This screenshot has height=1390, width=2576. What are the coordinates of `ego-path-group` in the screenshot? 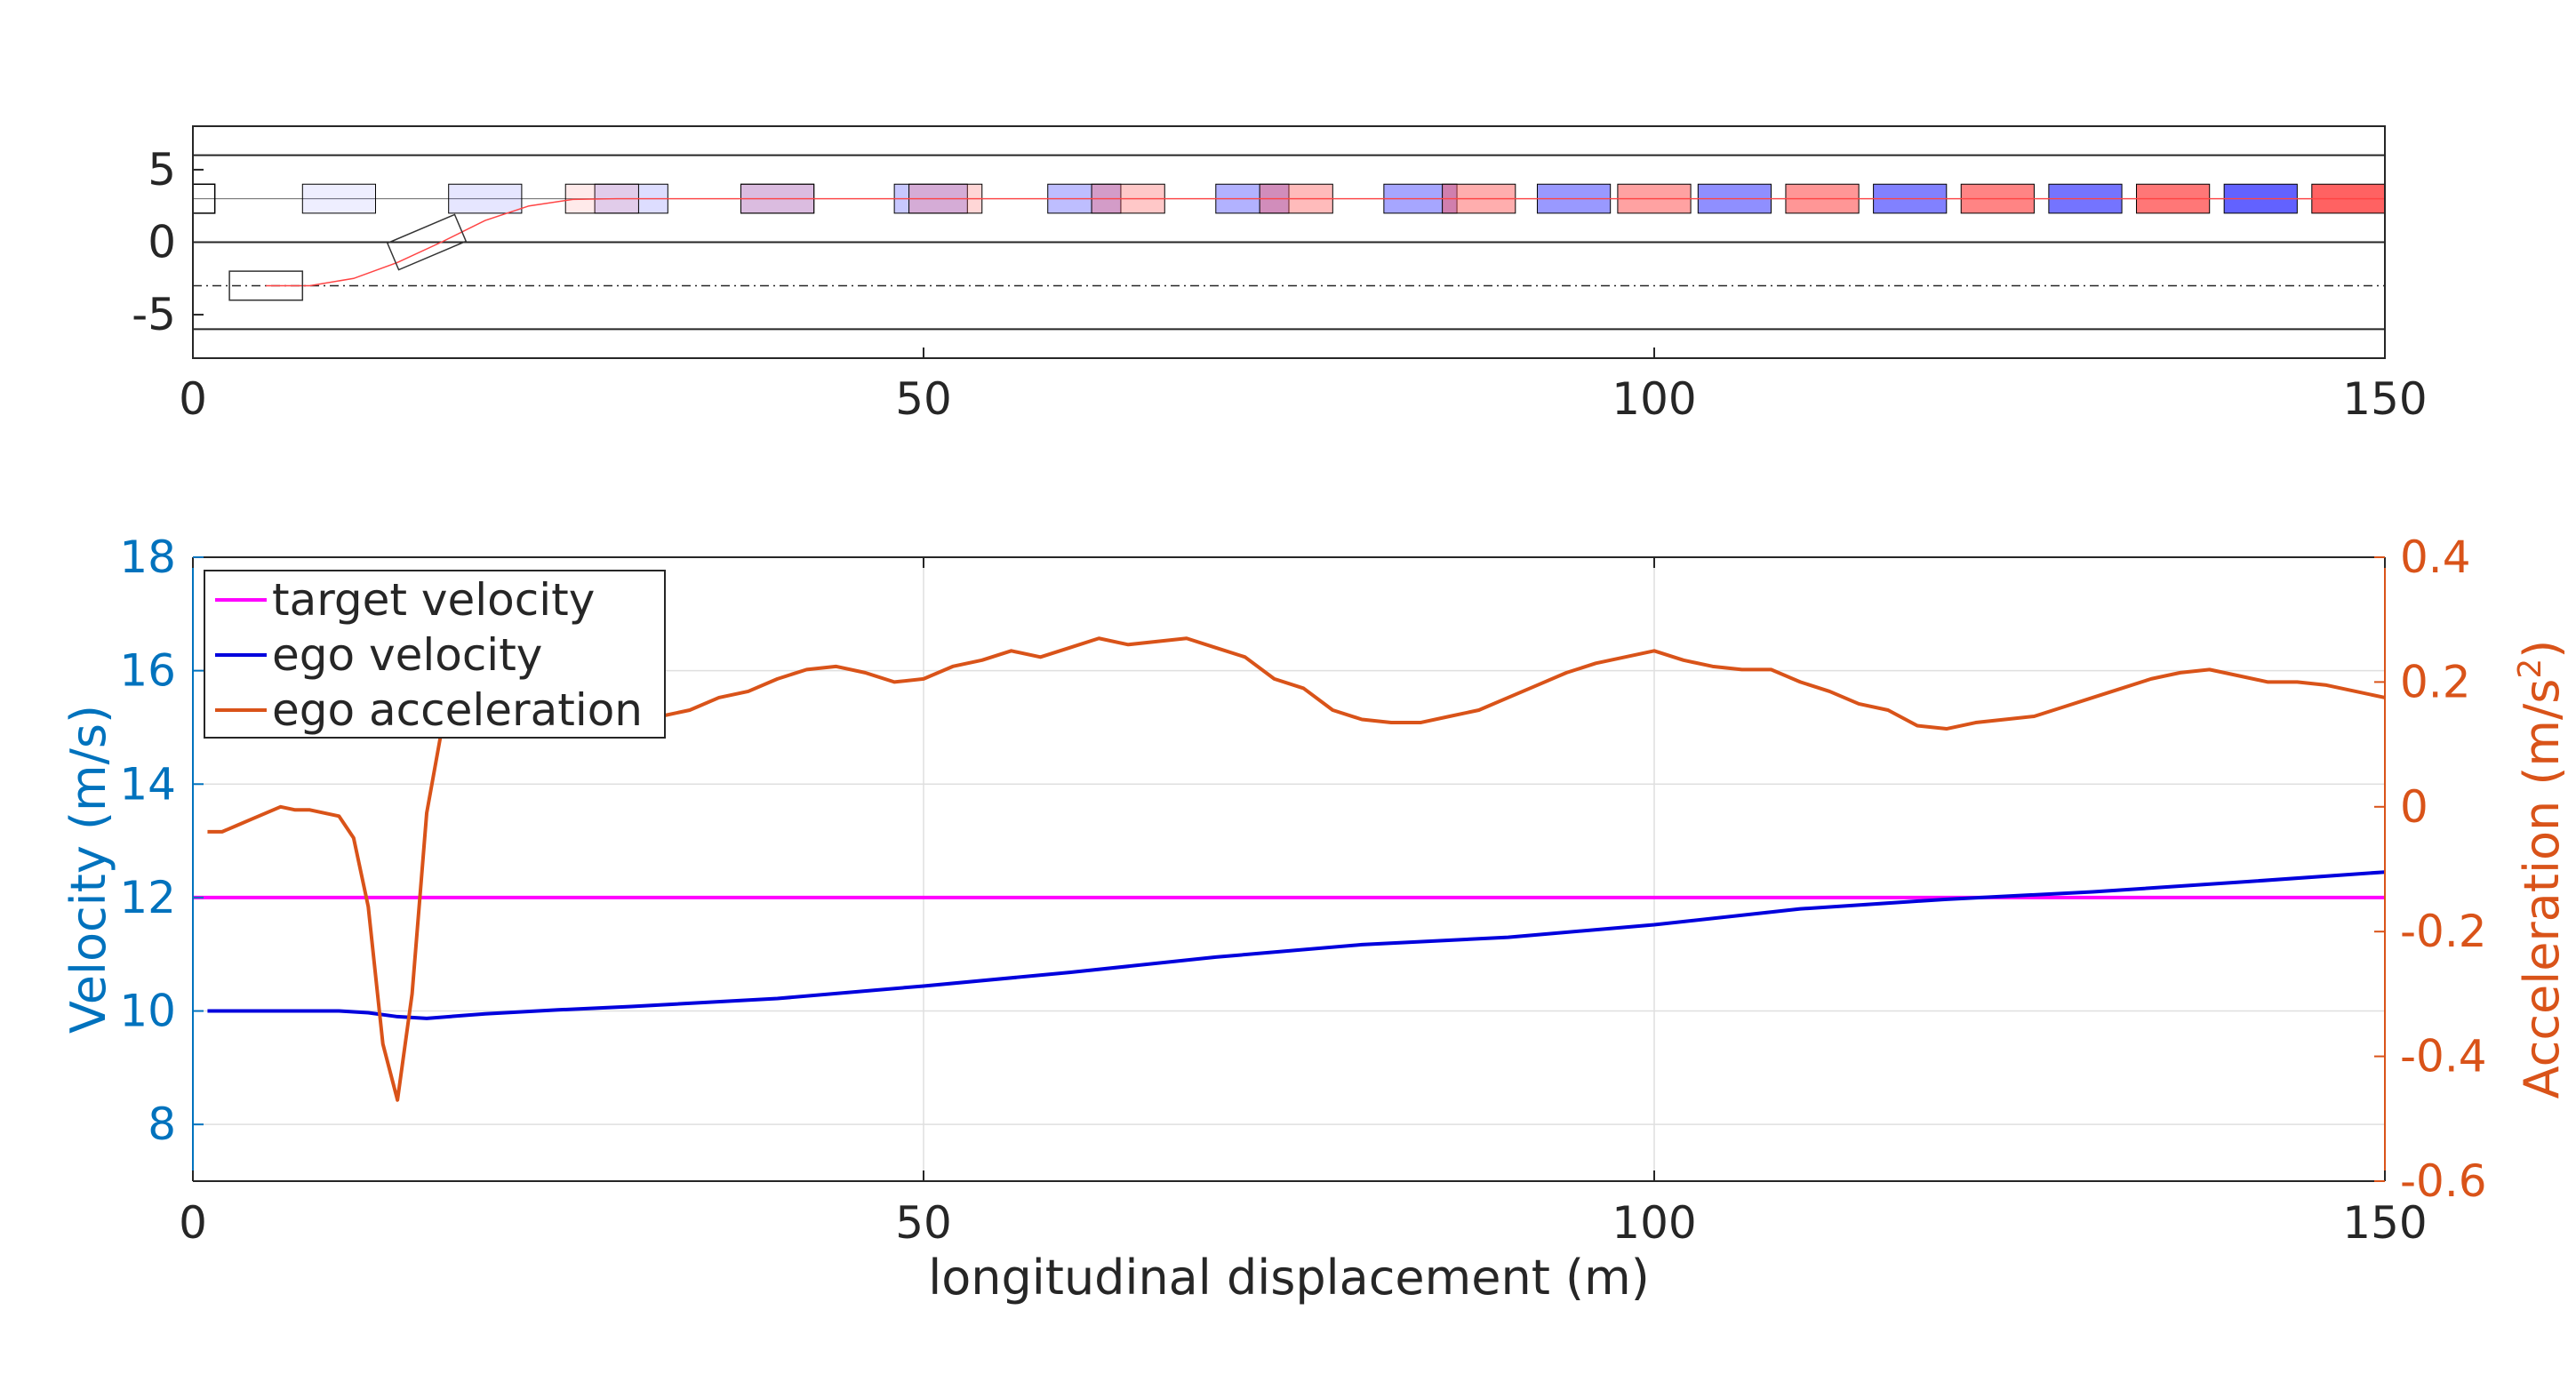 It's located at (1306, 249).